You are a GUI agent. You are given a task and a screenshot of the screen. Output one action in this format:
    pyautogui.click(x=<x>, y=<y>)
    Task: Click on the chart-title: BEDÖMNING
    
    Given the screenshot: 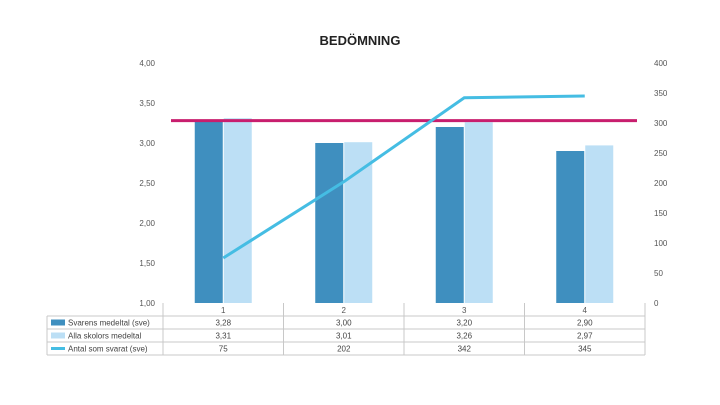 What is the action you would take?
    pyautogui.click(x=360, y=40)
    